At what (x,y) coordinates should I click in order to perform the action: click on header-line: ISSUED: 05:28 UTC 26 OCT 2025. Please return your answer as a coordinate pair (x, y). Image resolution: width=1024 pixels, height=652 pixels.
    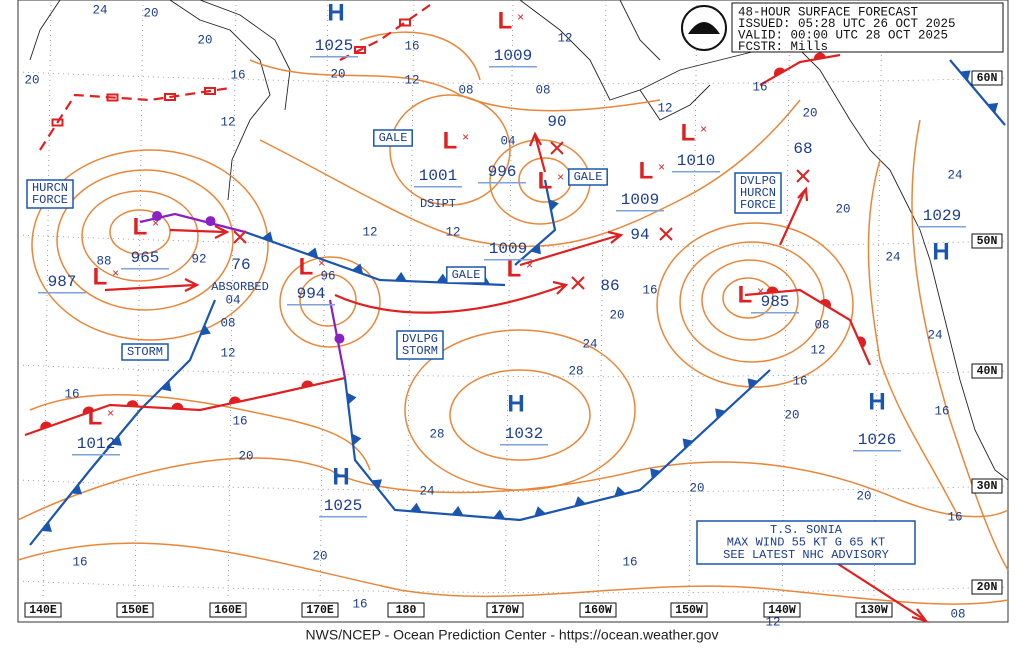
    Looking at the image, I should click on (847, 24).